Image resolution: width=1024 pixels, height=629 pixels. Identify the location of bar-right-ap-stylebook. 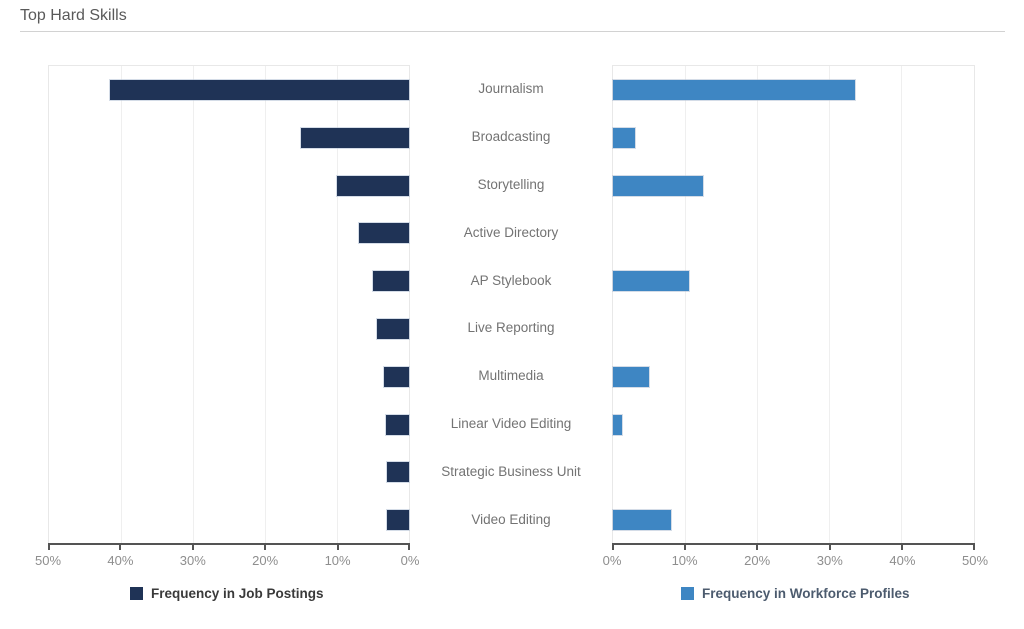
(651, 281).